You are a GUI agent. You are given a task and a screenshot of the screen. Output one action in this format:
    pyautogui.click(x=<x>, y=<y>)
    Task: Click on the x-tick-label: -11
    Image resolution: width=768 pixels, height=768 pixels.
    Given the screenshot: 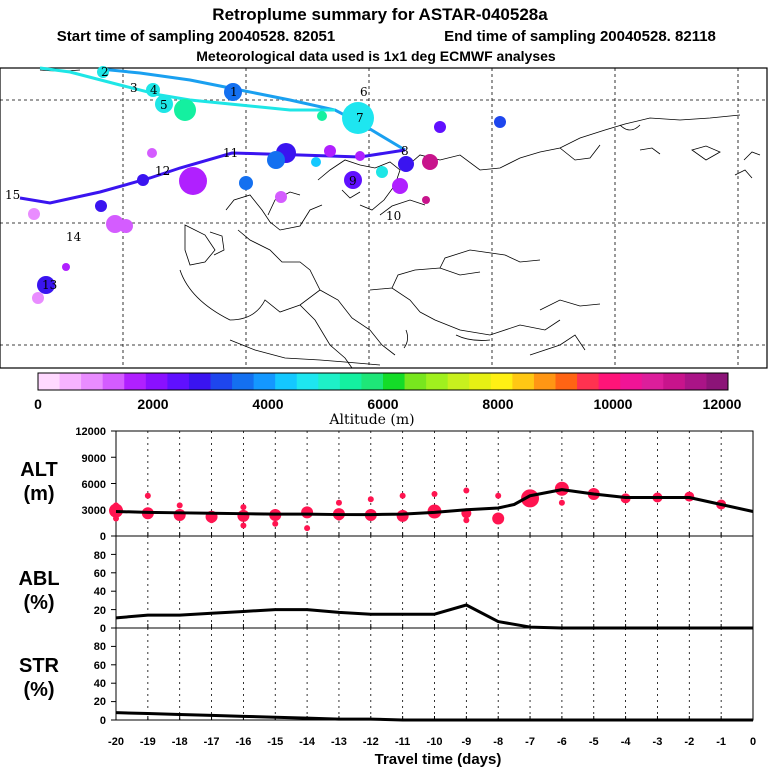 What is the action you would take?
    pyautogui.click(x=402, y=742)
    